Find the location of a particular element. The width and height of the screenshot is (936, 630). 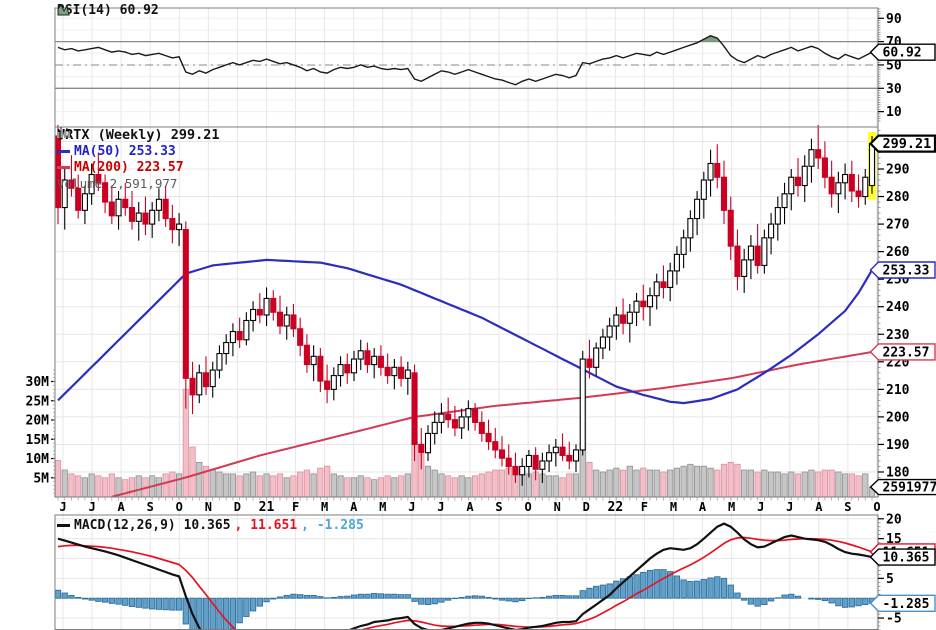

ma200-legend-row: MA(200) 223.57 is located at coordinates (138, 167).